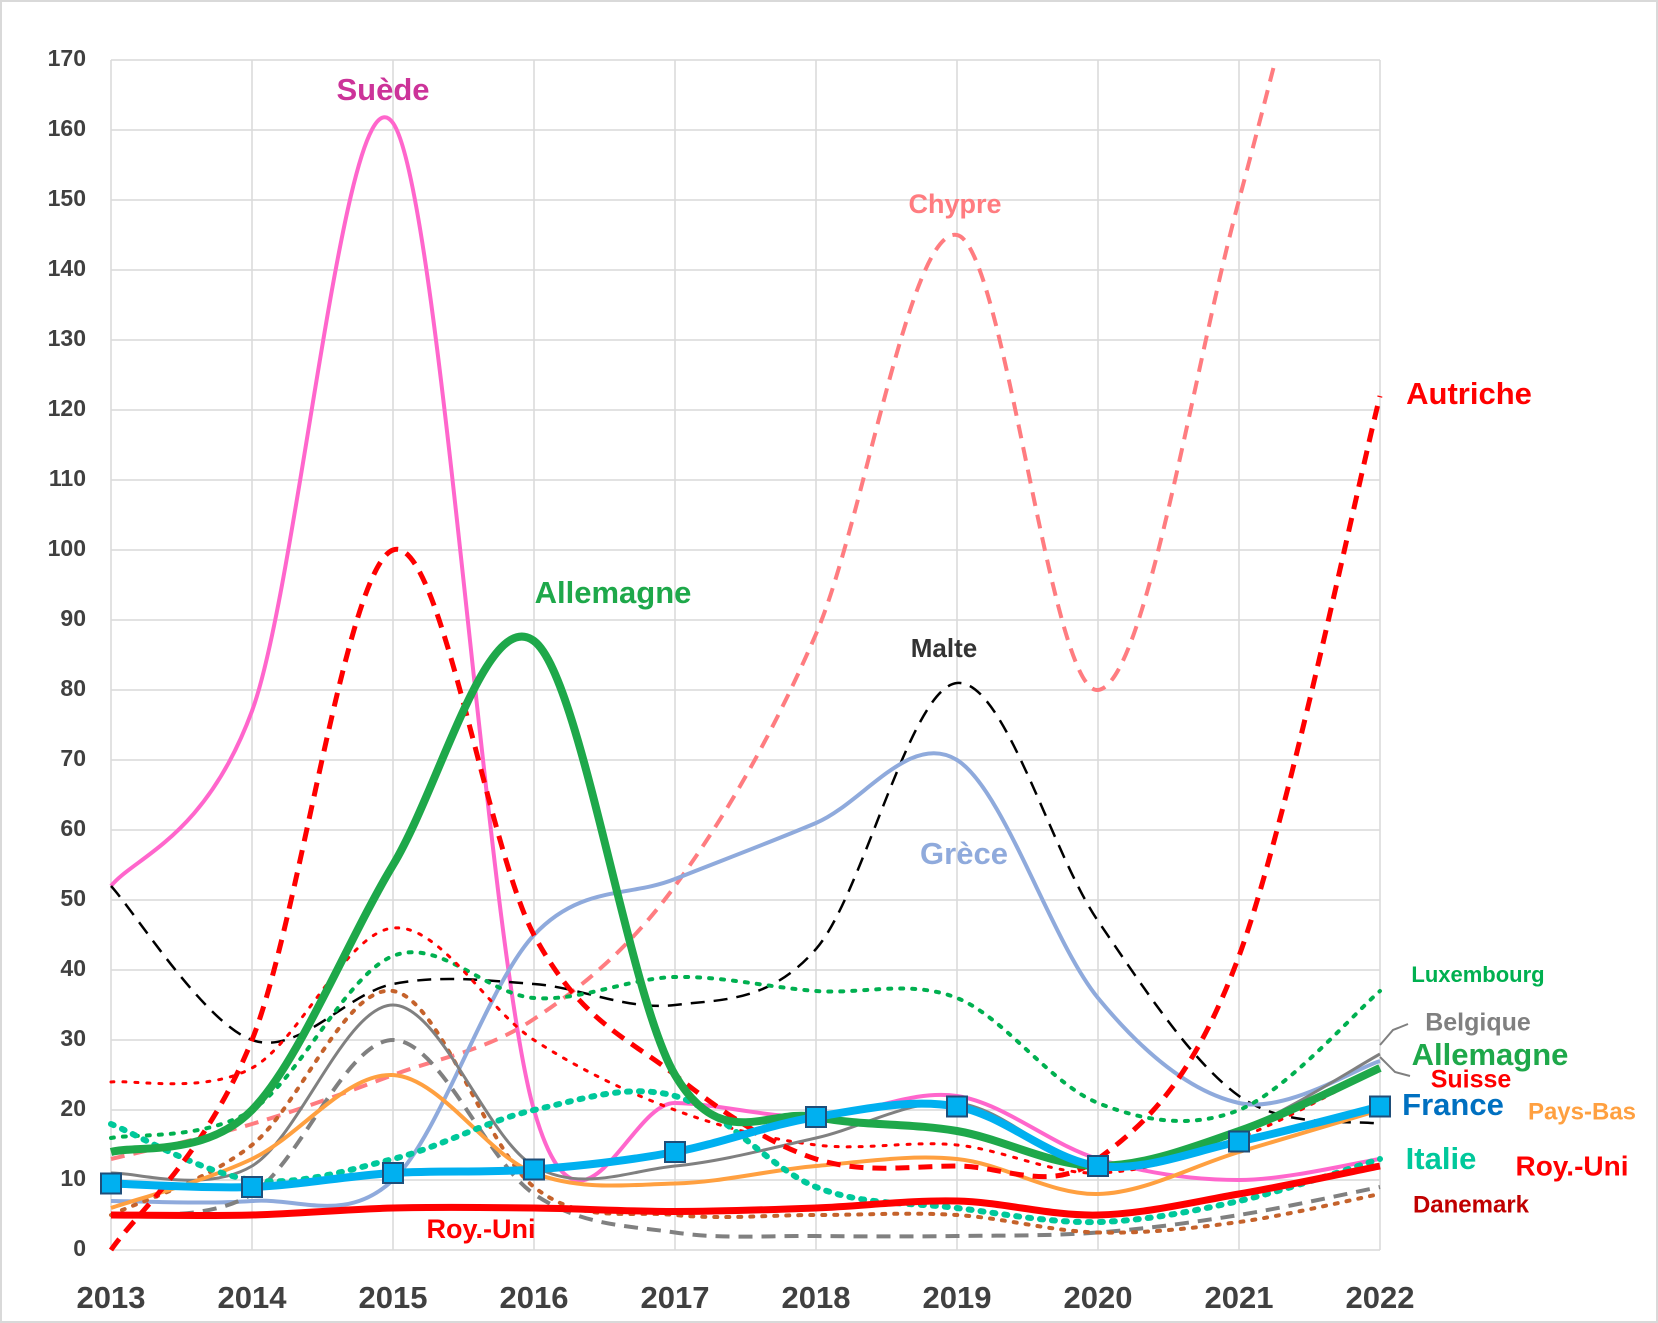 The height and width of the screenshot is (1323, 1658). Describe the element at coordinates (964, 853) in the screenshot. I see `series-label: Grèce` at that location.